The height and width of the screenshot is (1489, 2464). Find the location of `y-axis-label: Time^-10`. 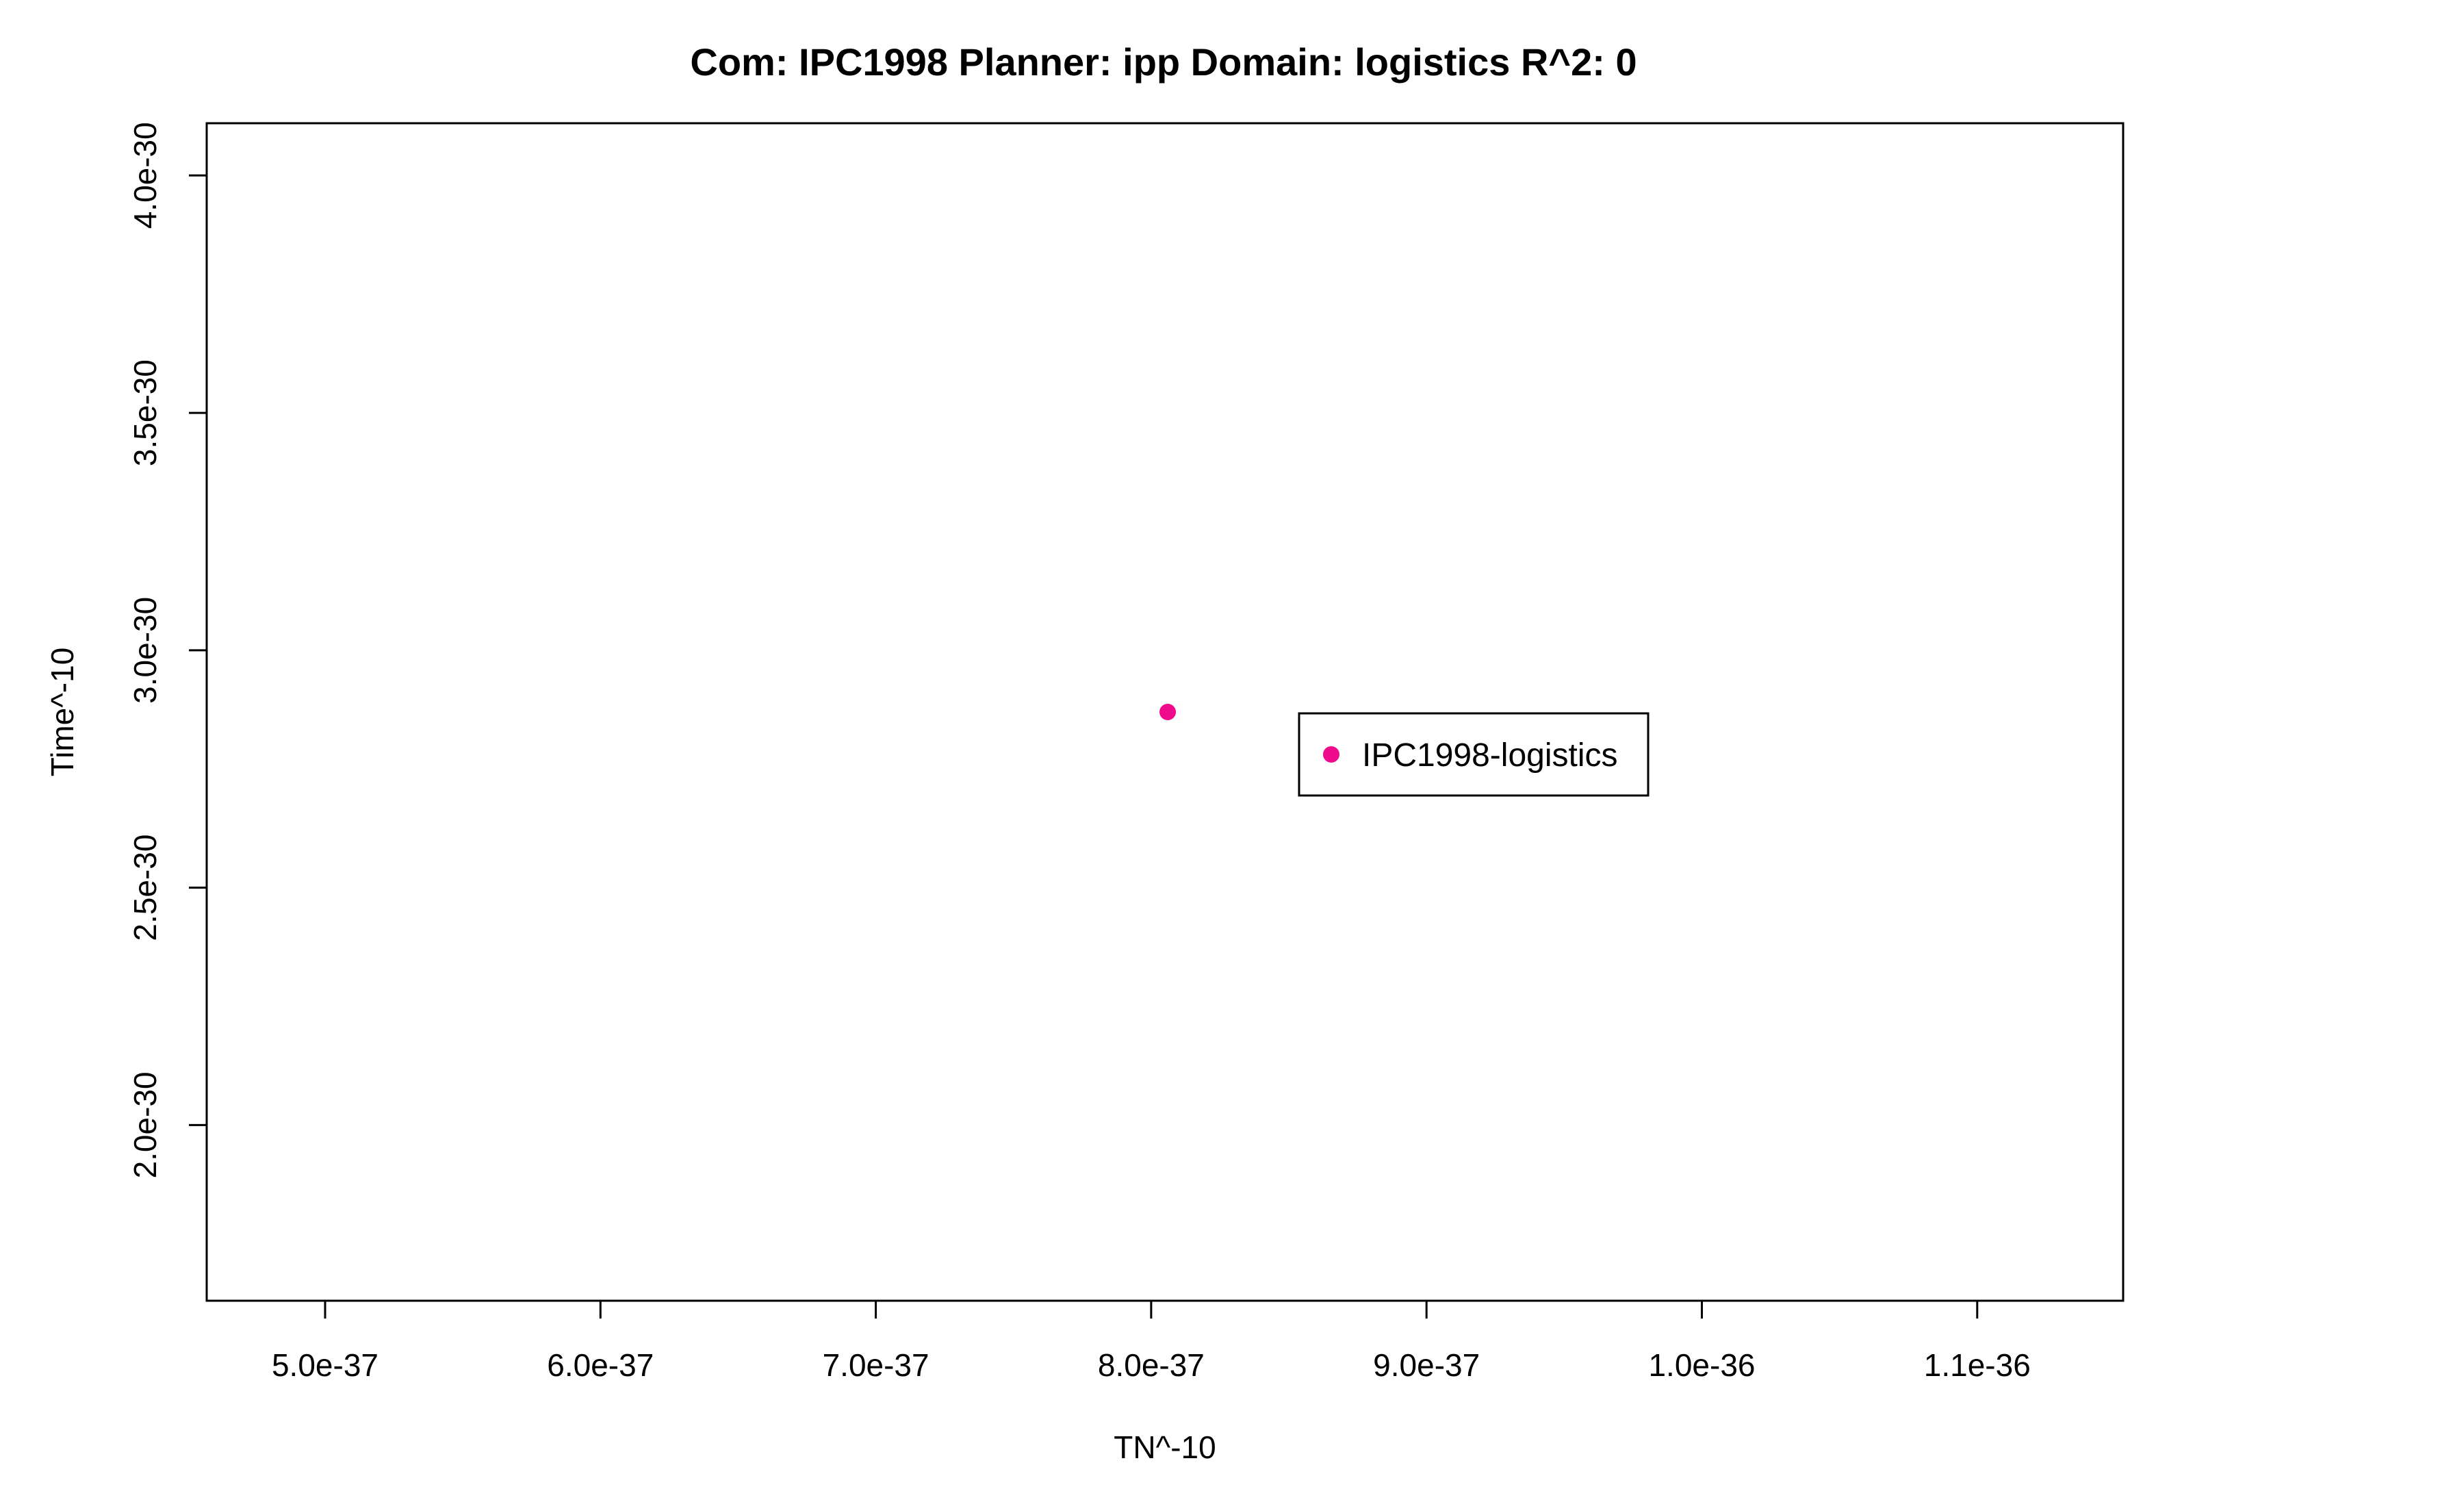

y-axis-label: Time^-10 is located at coordinates (62, 712).